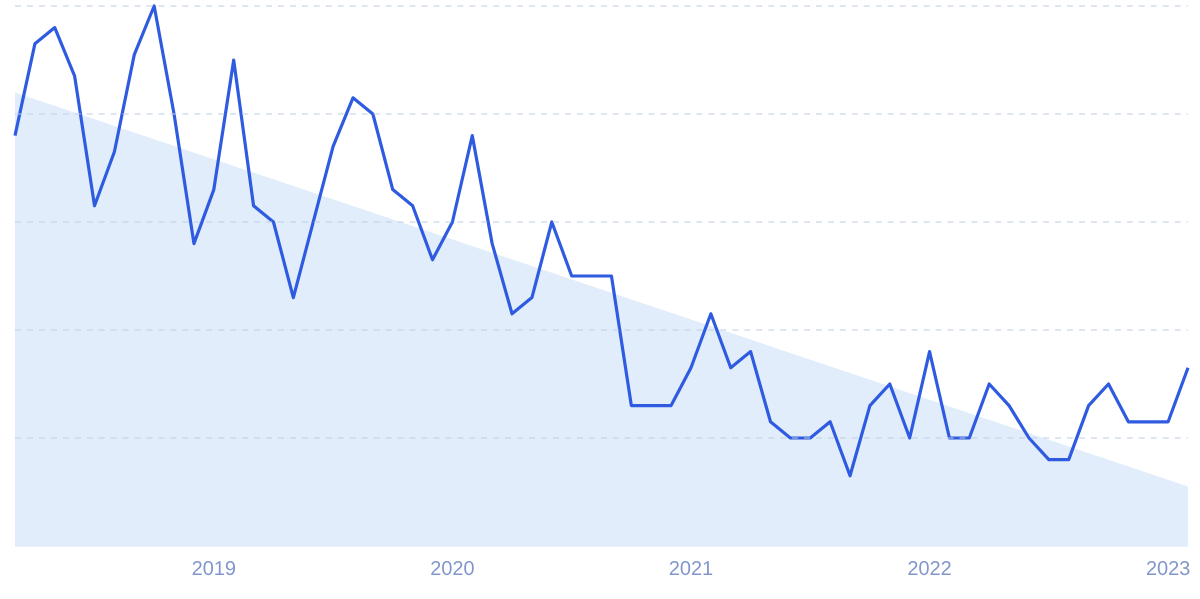 This screenshot has height=599, width=1200. I want to click on x-tick-label: 2022, so click(929, 568).